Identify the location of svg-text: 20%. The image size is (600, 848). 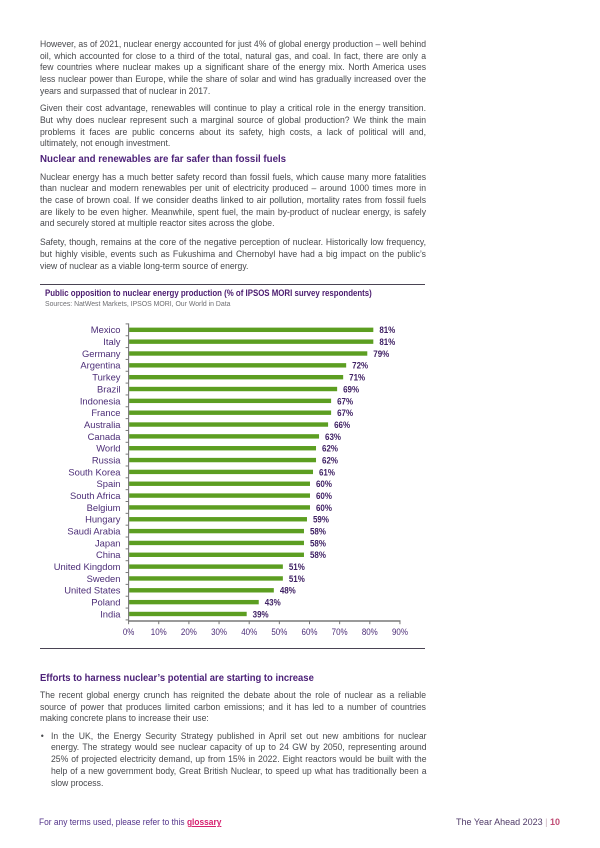
(189, 631).